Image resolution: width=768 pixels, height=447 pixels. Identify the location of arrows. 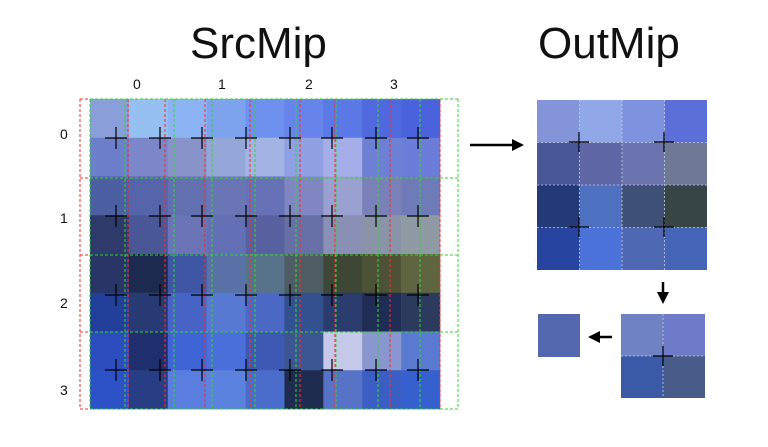
(569, 241).